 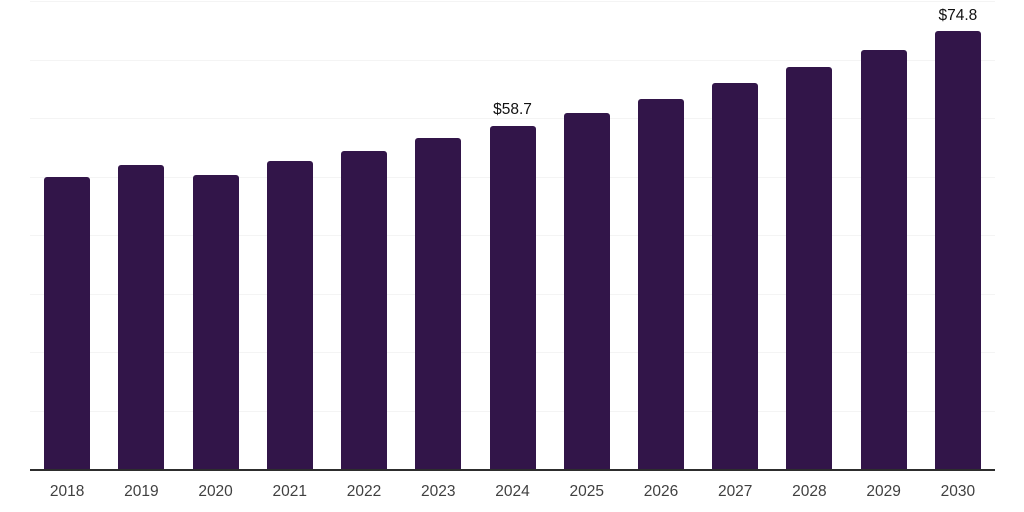 What do you see at coordinates (586, 491) in the screenshot?
I see `x-tick-2025: 2025` at bounding box center [586, 491].